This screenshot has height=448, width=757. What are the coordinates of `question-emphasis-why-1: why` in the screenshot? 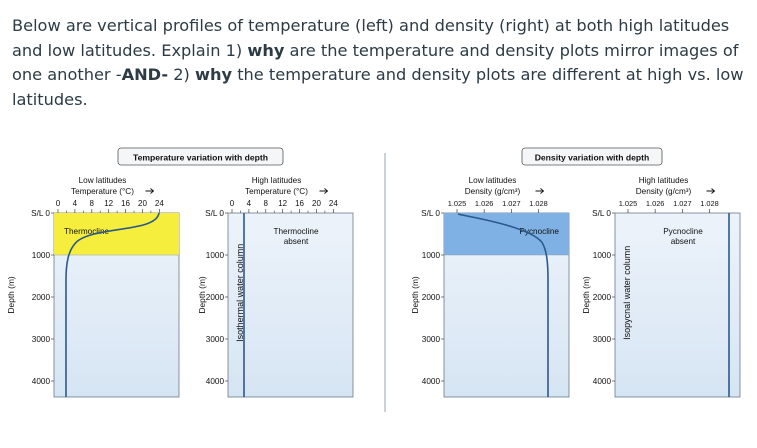 It's located at (266, 50).